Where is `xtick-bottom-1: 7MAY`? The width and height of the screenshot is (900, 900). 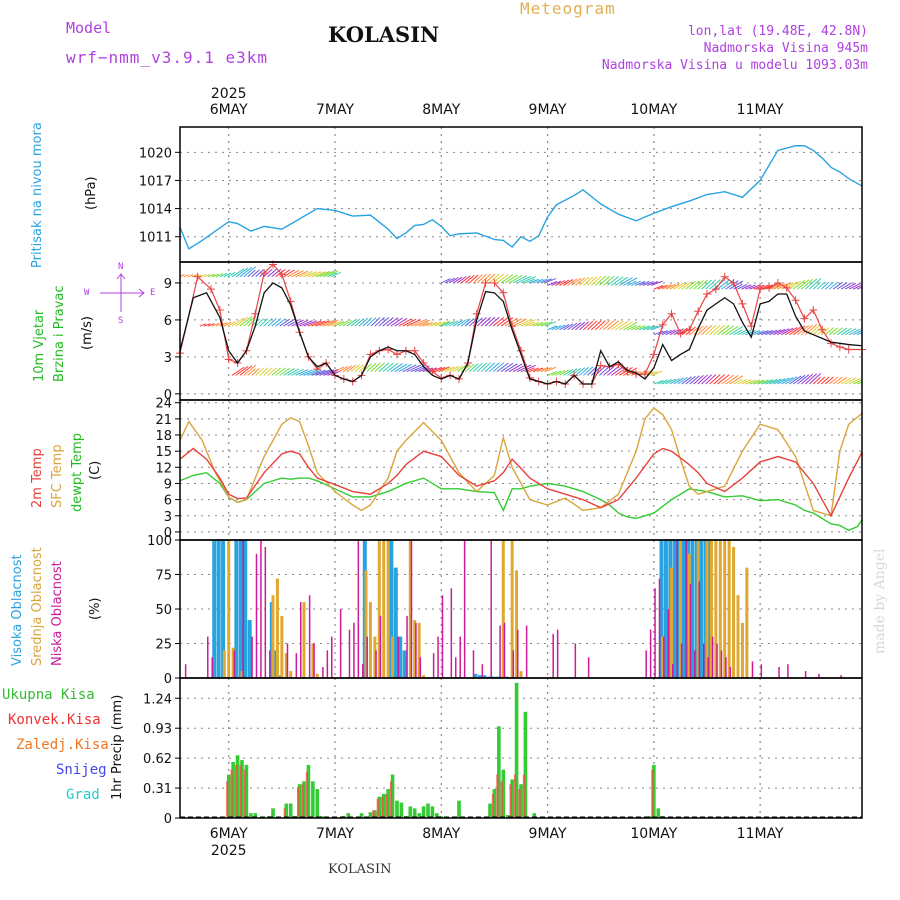
xtick-bottom-1: 7MAY is located at coordinates (335, 834).